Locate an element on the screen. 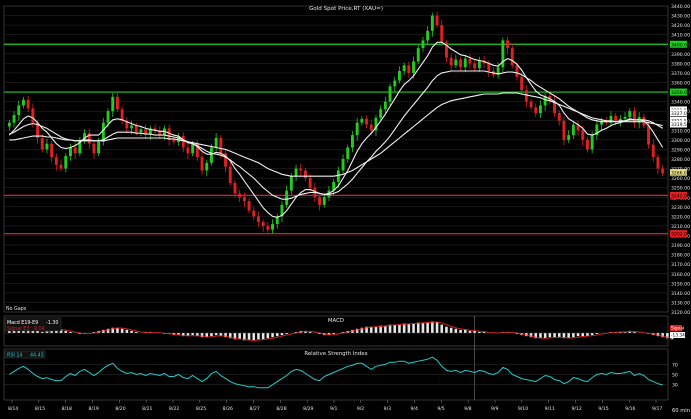 This screenshot has width=691, height=419. macd-signal-line is located at coordinates (341, 331).